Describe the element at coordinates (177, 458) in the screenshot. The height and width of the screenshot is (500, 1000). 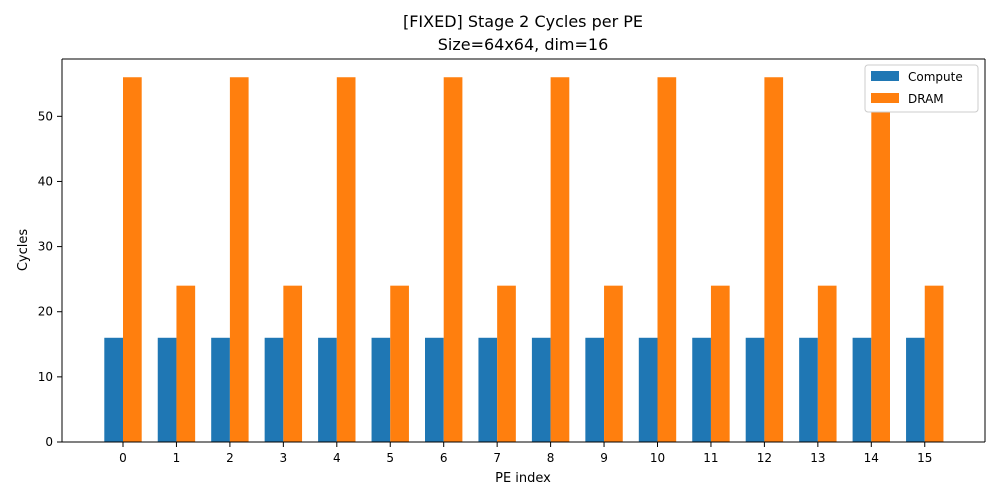
I see `x-tick-label-1: 1` at that location.